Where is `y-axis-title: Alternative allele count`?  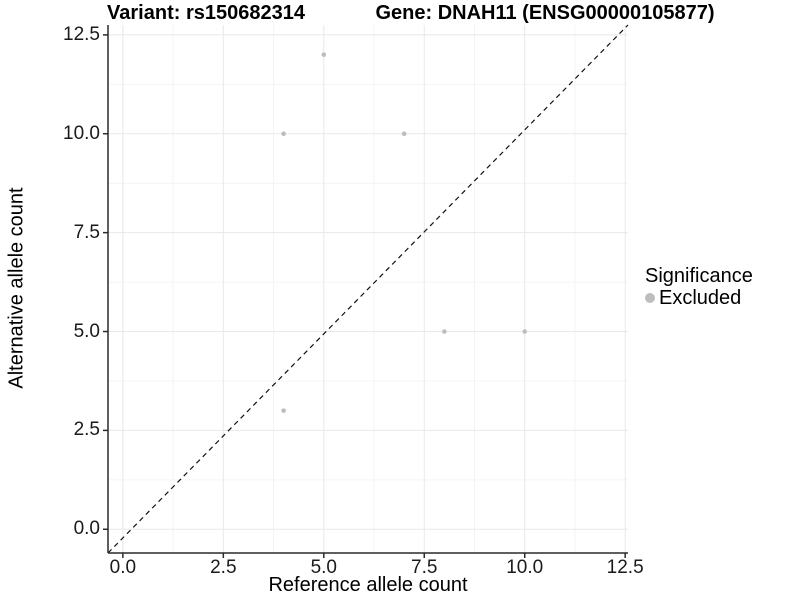
y-axis-title: Alternative allele count is located at coordinates (16, 288).